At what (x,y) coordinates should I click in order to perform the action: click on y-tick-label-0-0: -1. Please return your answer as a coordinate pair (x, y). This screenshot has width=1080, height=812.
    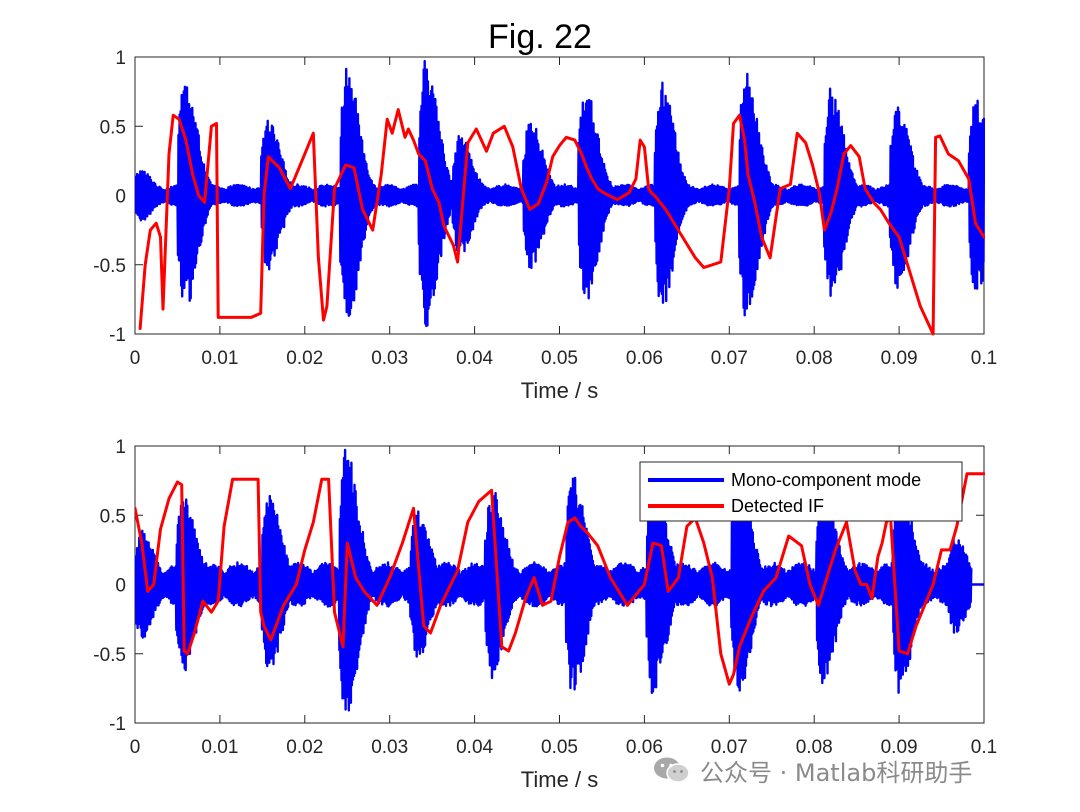
    Looking at the image, I should click on (117, 335).